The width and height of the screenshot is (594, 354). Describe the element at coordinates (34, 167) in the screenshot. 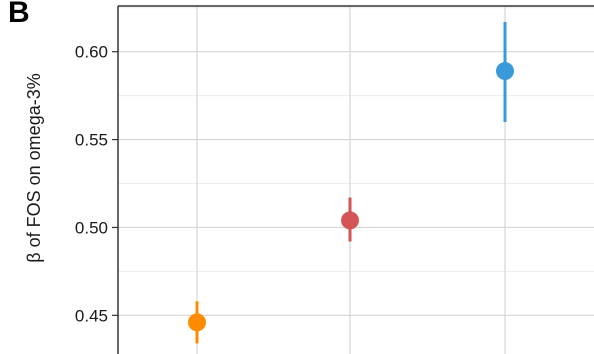

I see `y-axis-title: β of FOS on omega-3%` at that location.